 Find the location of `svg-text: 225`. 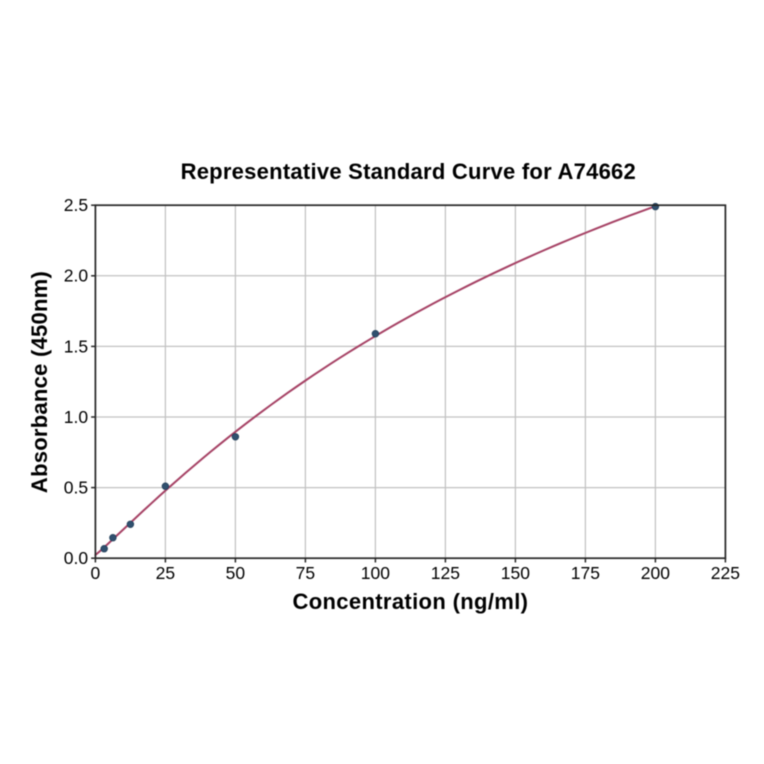

svg-text: 225 is located at coordinates (725, 573).